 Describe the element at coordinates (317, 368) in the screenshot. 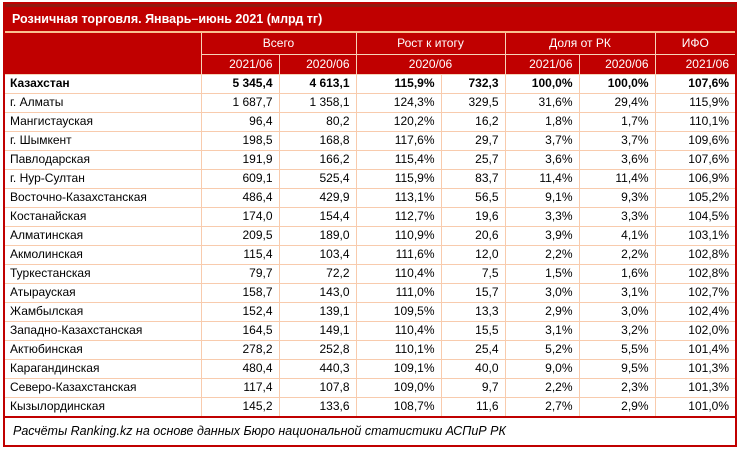

I see `total-2020-cell: 440,3` at that location.